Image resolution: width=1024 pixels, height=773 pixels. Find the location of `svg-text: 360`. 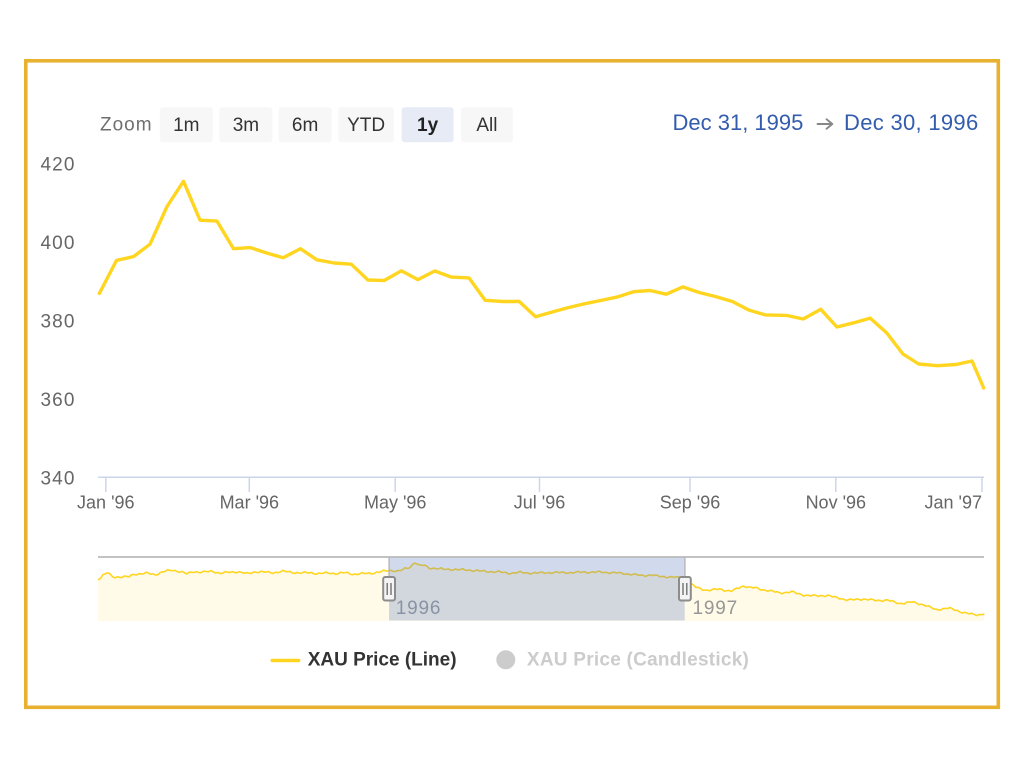

svg-text: 360 is located at coordinates (57, 400).